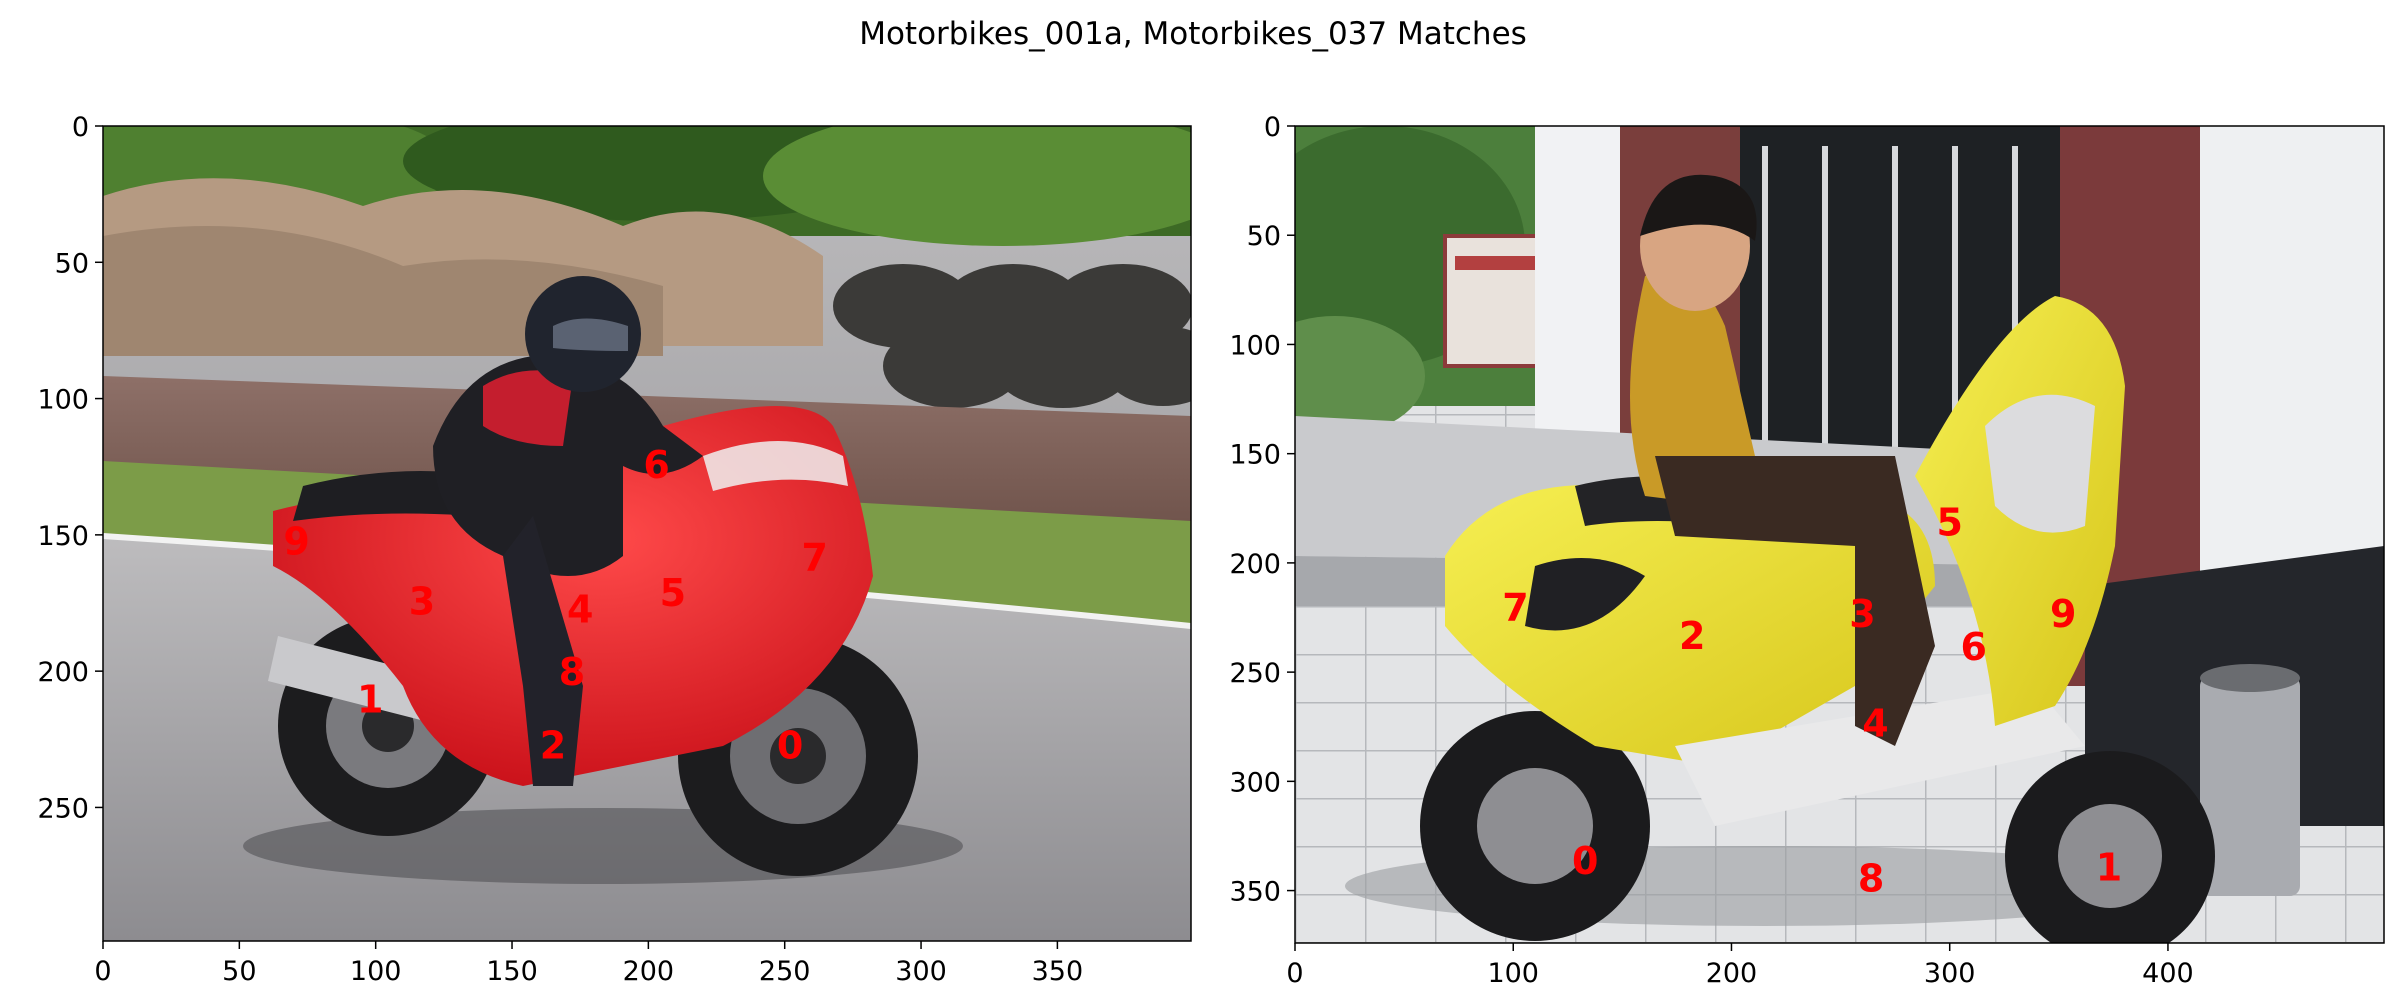 Image resolution: width=2400 pixels, height=1000 pixels. I want to click on right-ytick-label: 100, so click(1255, 345).